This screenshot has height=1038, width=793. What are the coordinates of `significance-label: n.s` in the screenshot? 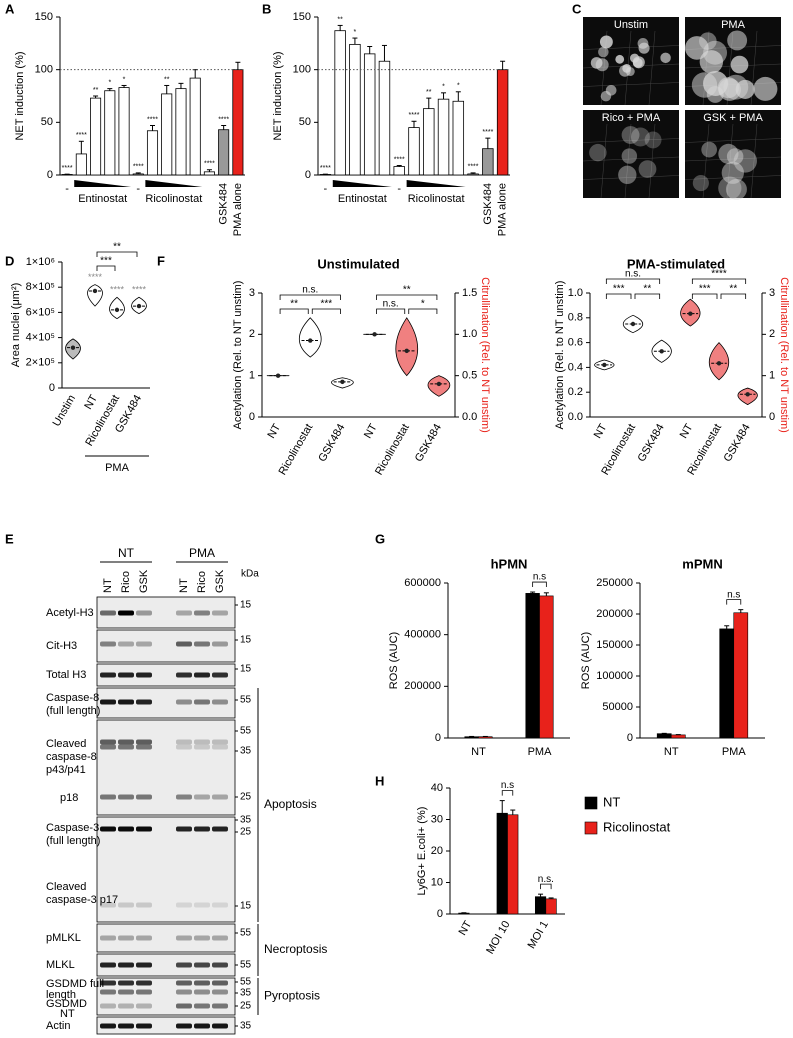 It's located at (507, 785).